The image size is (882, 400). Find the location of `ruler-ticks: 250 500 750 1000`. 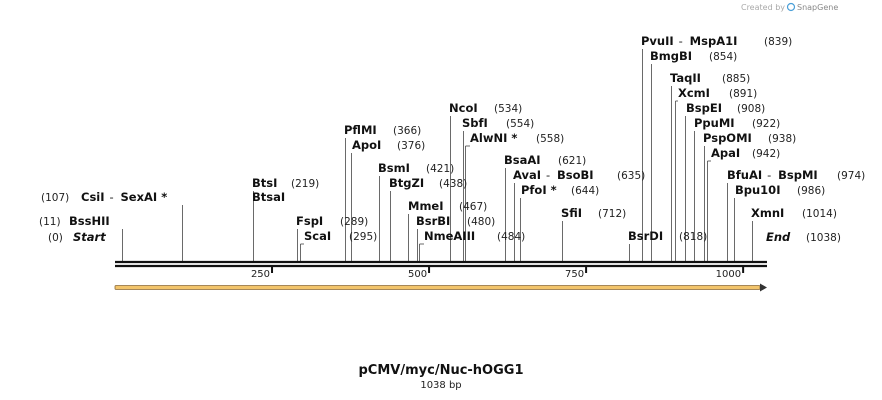

ruler-ticks: 250 500 750 1000 is located at coordinates (498, 273).